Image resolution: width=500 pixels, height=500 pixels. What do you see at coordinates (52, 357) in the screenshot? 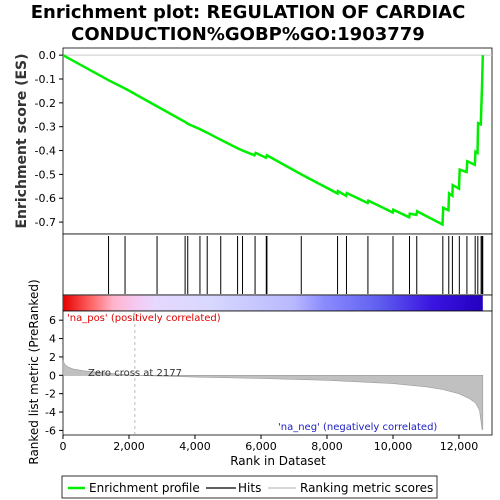
I see `rank-ytick-label: 2` at bounding box center [52, 357].